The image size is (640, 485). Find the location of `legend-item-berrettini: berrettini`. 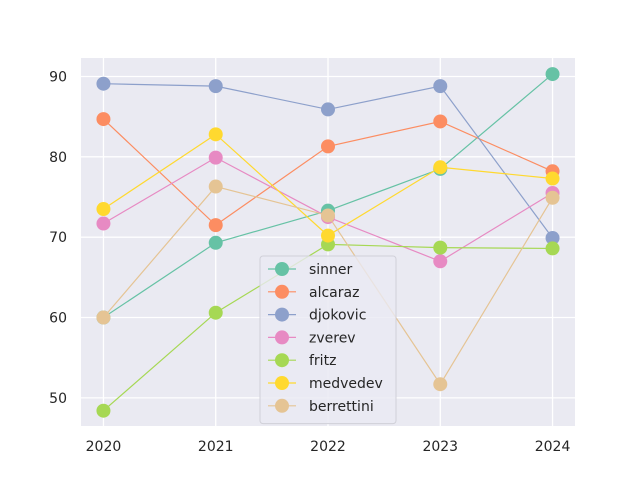

legend-item-berrettini: berrettini is located at coordinates (321, 406).